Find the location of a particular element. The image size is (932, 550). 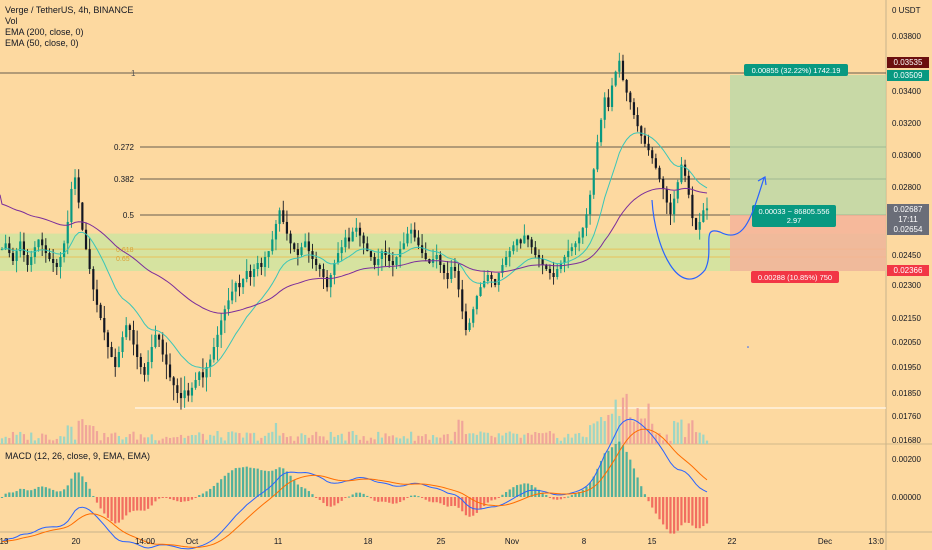

target-label: 0.00855 (32.22%) 1742.19 is located at coordinates (796, 70).